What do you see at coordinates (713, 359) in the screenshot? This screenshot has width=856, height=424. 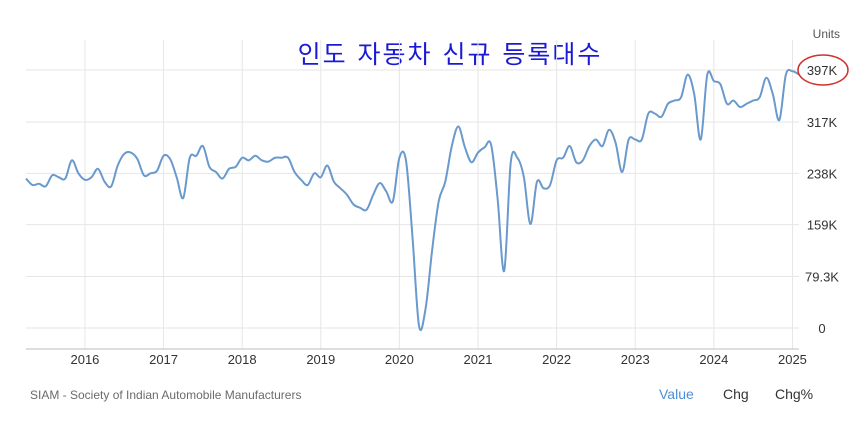 I see `x-tick-label: 2024` at bounding box center [713, 359].